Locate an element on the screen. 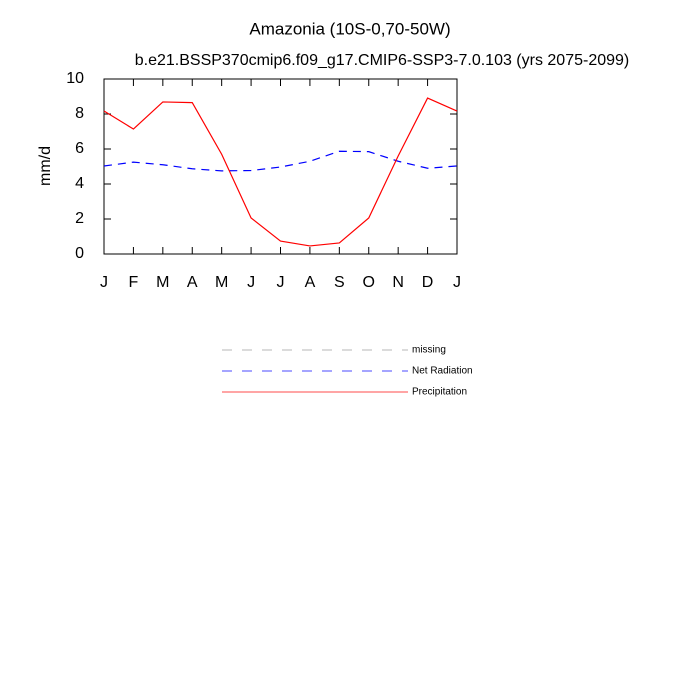  y-tick-label: 0 is located at coordinates (79, 253).